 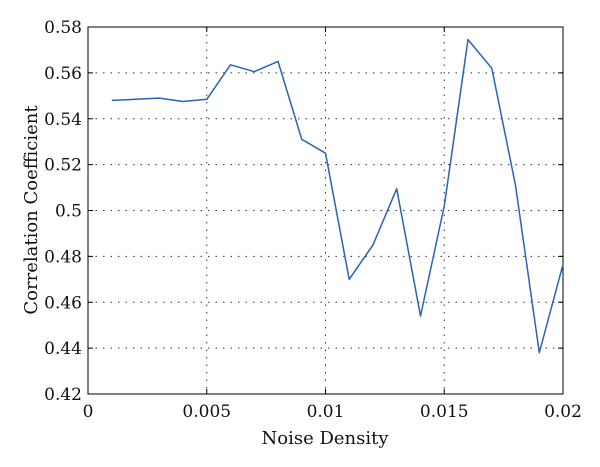 I want to click on x-tick-label: 0.005, so click(x=206, y=412).